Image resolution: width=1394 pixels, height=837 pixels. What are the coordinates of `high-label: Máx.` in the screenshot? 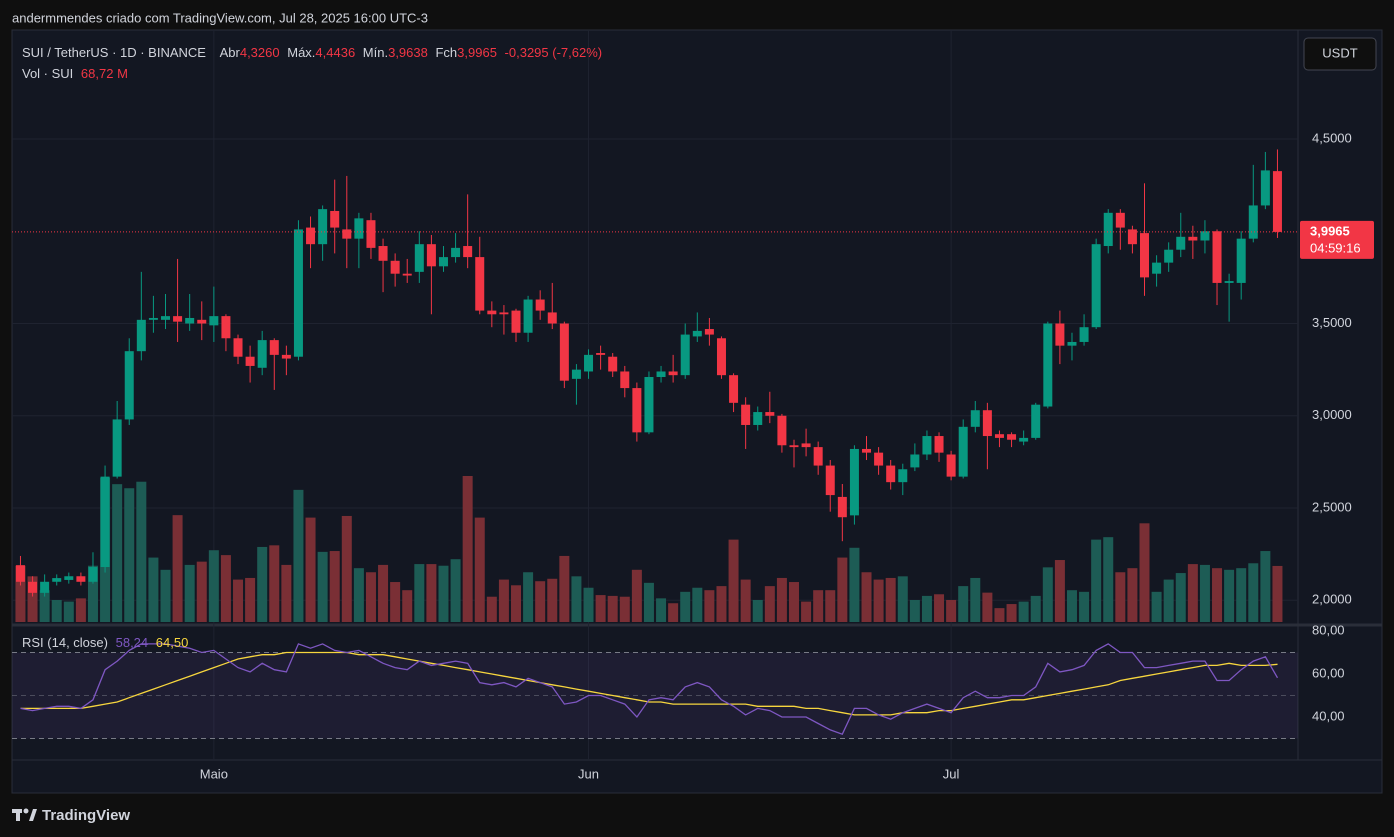 It's located at (301, 52).